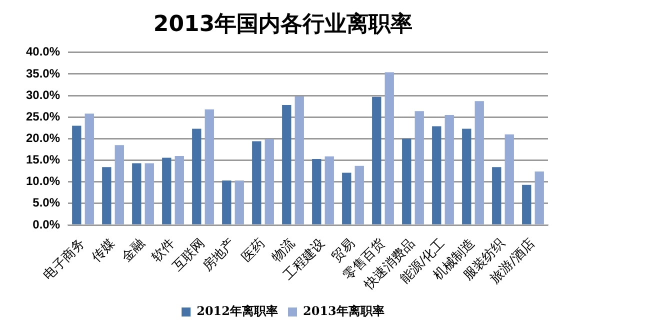 This screenshot has width=646, height=336. I want to click on x-tick-label: 医药, so click(253, 251).